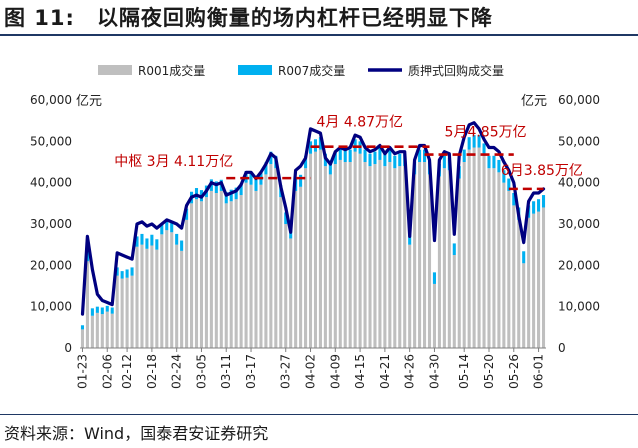 The image size is (638, 448). What do you see at coordinates (115, 70) in the screenshot?
I see `legend-swatch` at bounding box center [115, 70].